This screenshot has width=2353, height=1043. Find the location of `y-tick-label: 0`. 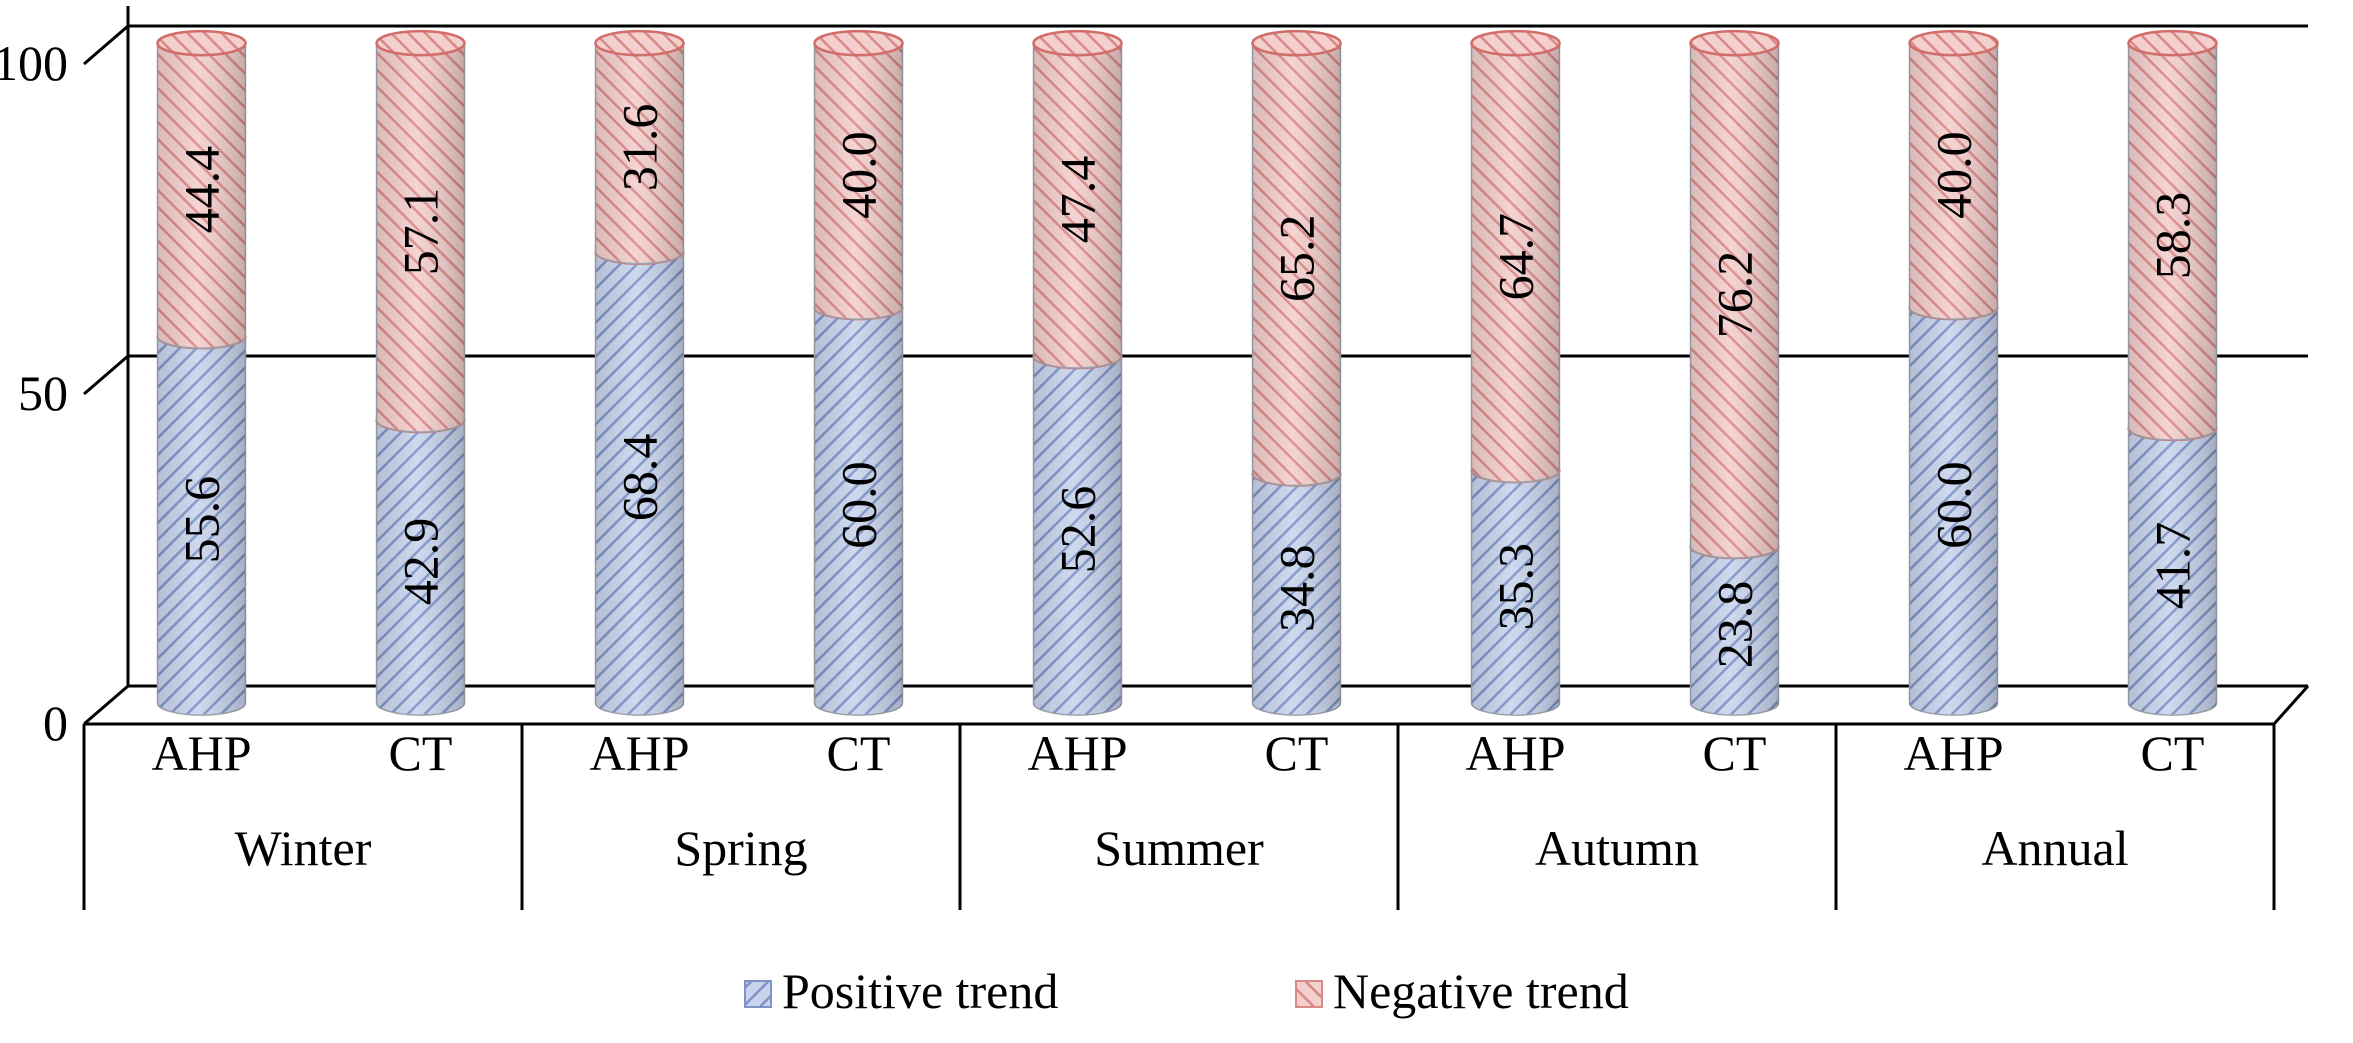

y-tick-label: 0 is located at coordinates (55, 723).